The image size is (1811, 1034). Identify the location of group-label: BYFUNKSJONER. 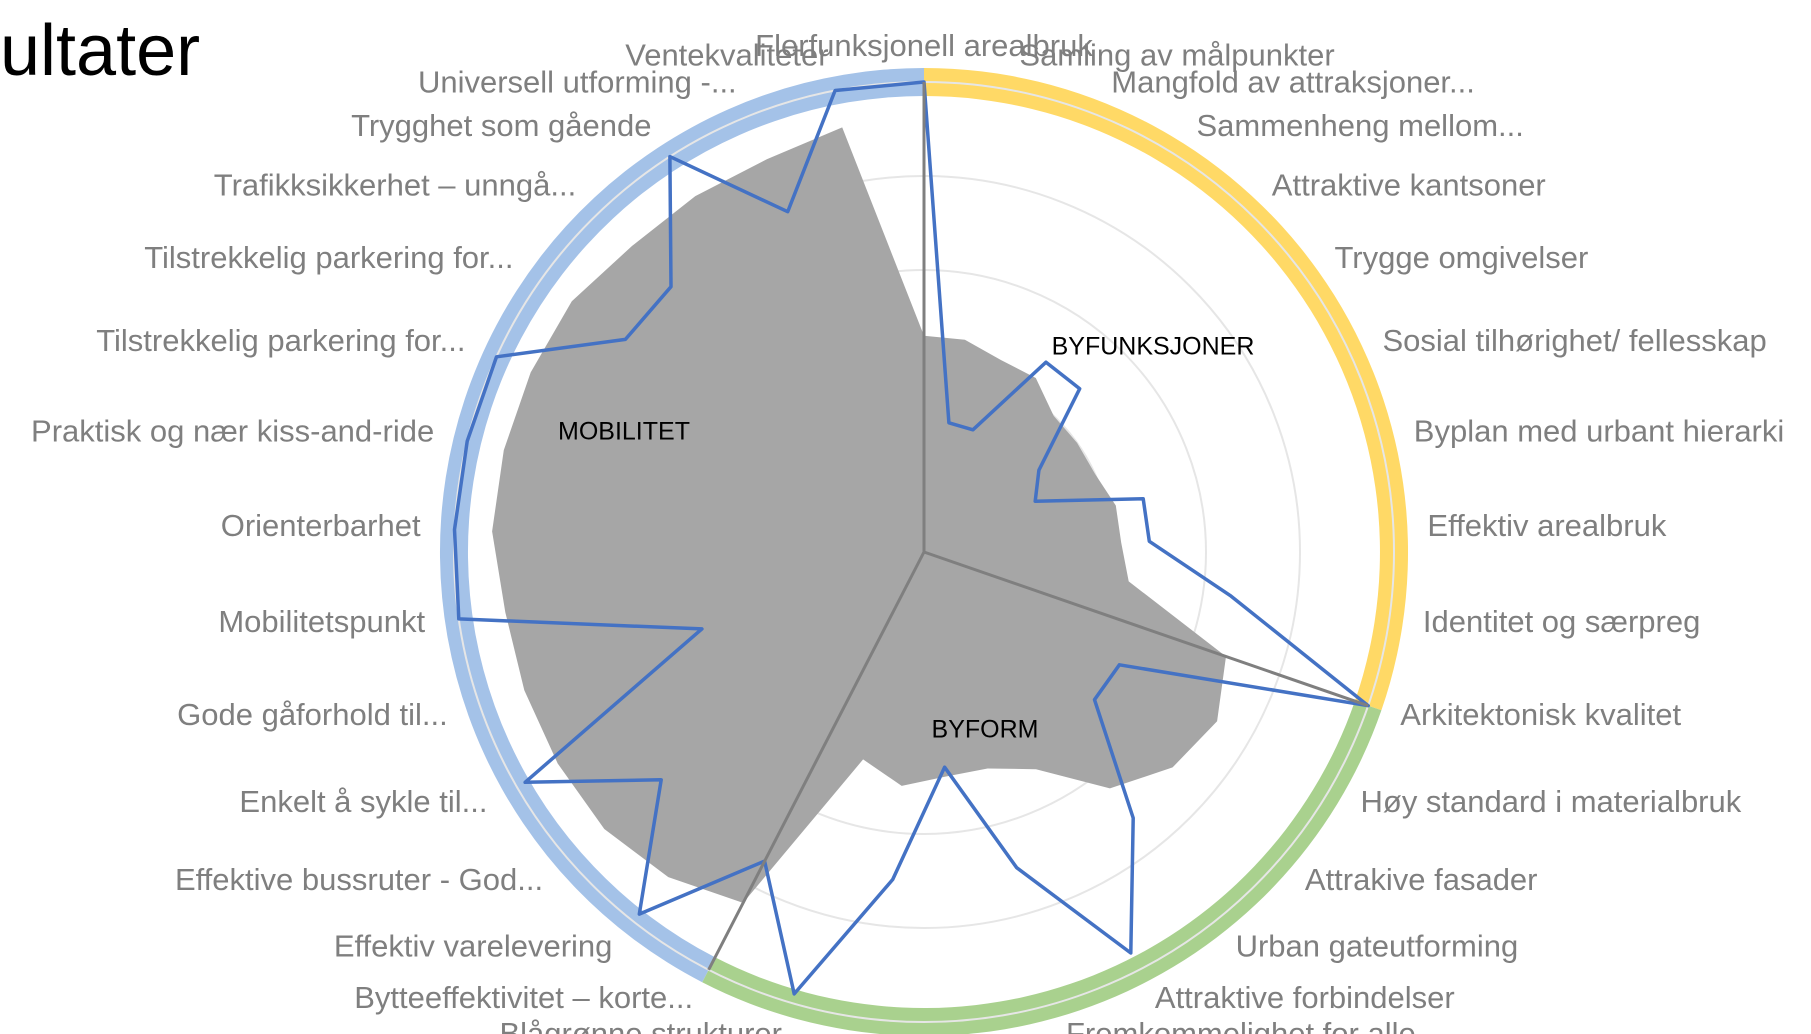
(1153, 347).